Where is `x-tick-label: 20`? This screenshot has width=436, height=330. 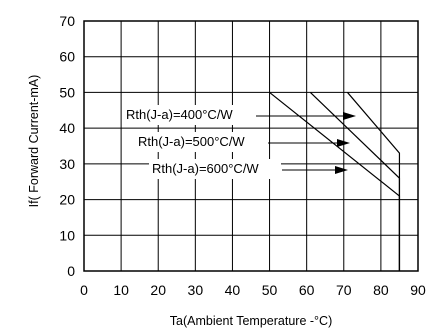
x-tick-label: 20 is located at coordinates (158, 290).